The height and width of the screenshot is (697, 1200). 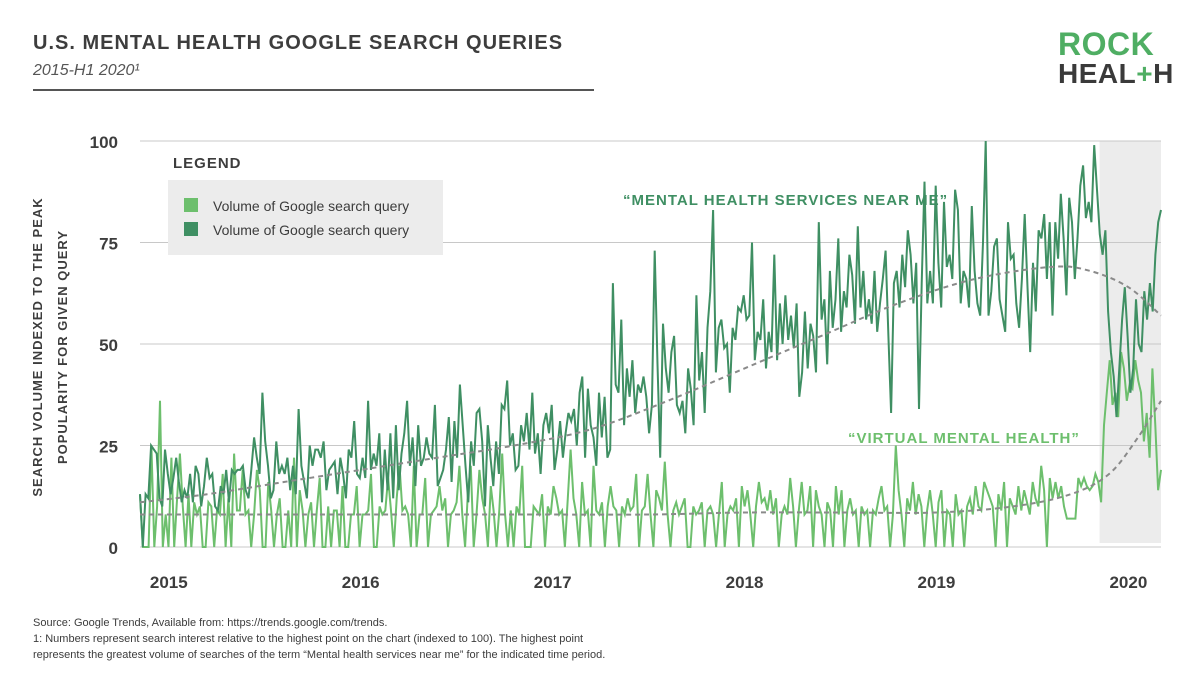 What do you see at coordinates (191, 229) in the screenshot?
I see `legend-swatch-dark` at bounding box center [191, 229].